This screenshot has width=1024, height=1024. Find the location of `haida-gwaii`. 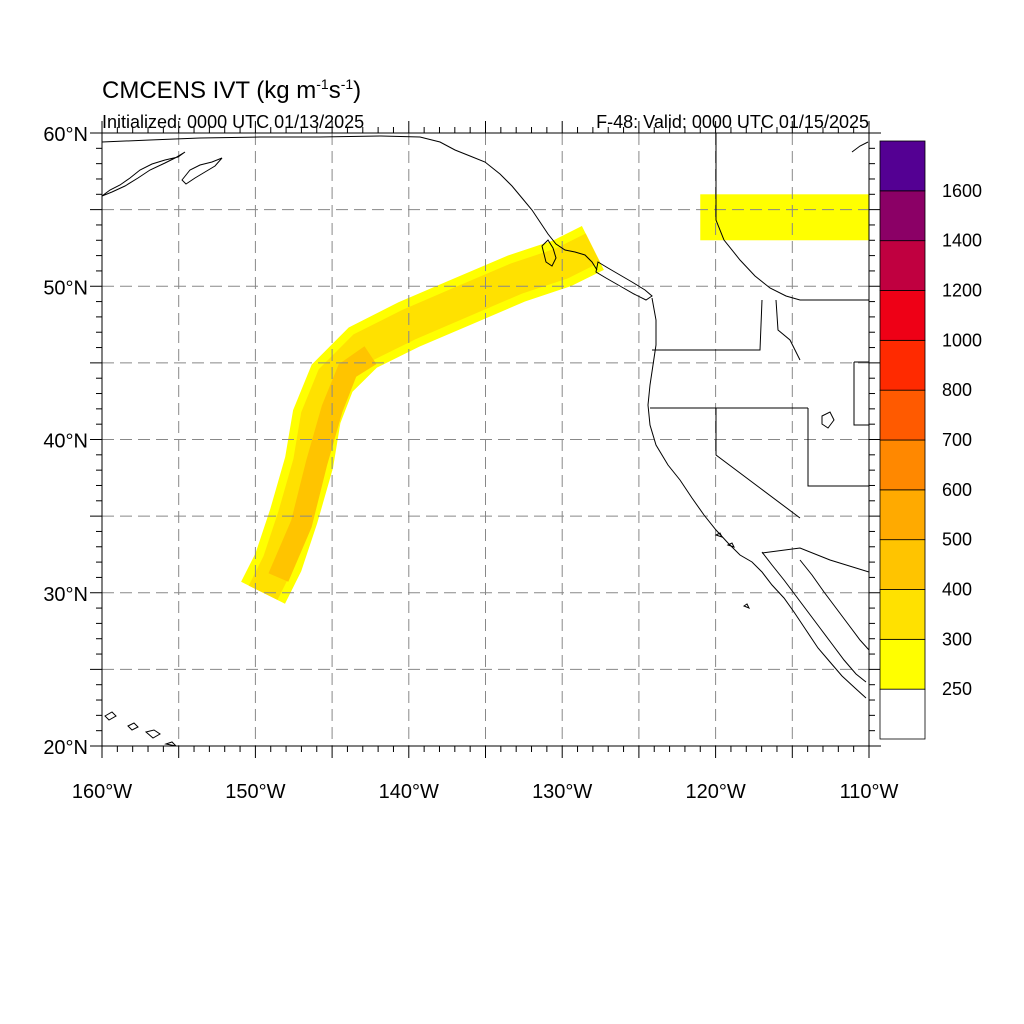

haida-gwaii is located at coordinates (549, 253).